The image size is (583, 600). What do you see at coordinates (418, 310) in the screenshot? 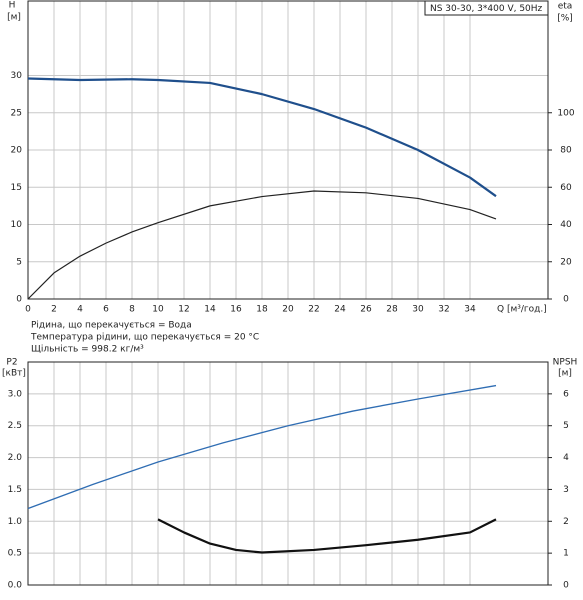
I see `x-tick-label: 30` at bounding box center [418, 310].